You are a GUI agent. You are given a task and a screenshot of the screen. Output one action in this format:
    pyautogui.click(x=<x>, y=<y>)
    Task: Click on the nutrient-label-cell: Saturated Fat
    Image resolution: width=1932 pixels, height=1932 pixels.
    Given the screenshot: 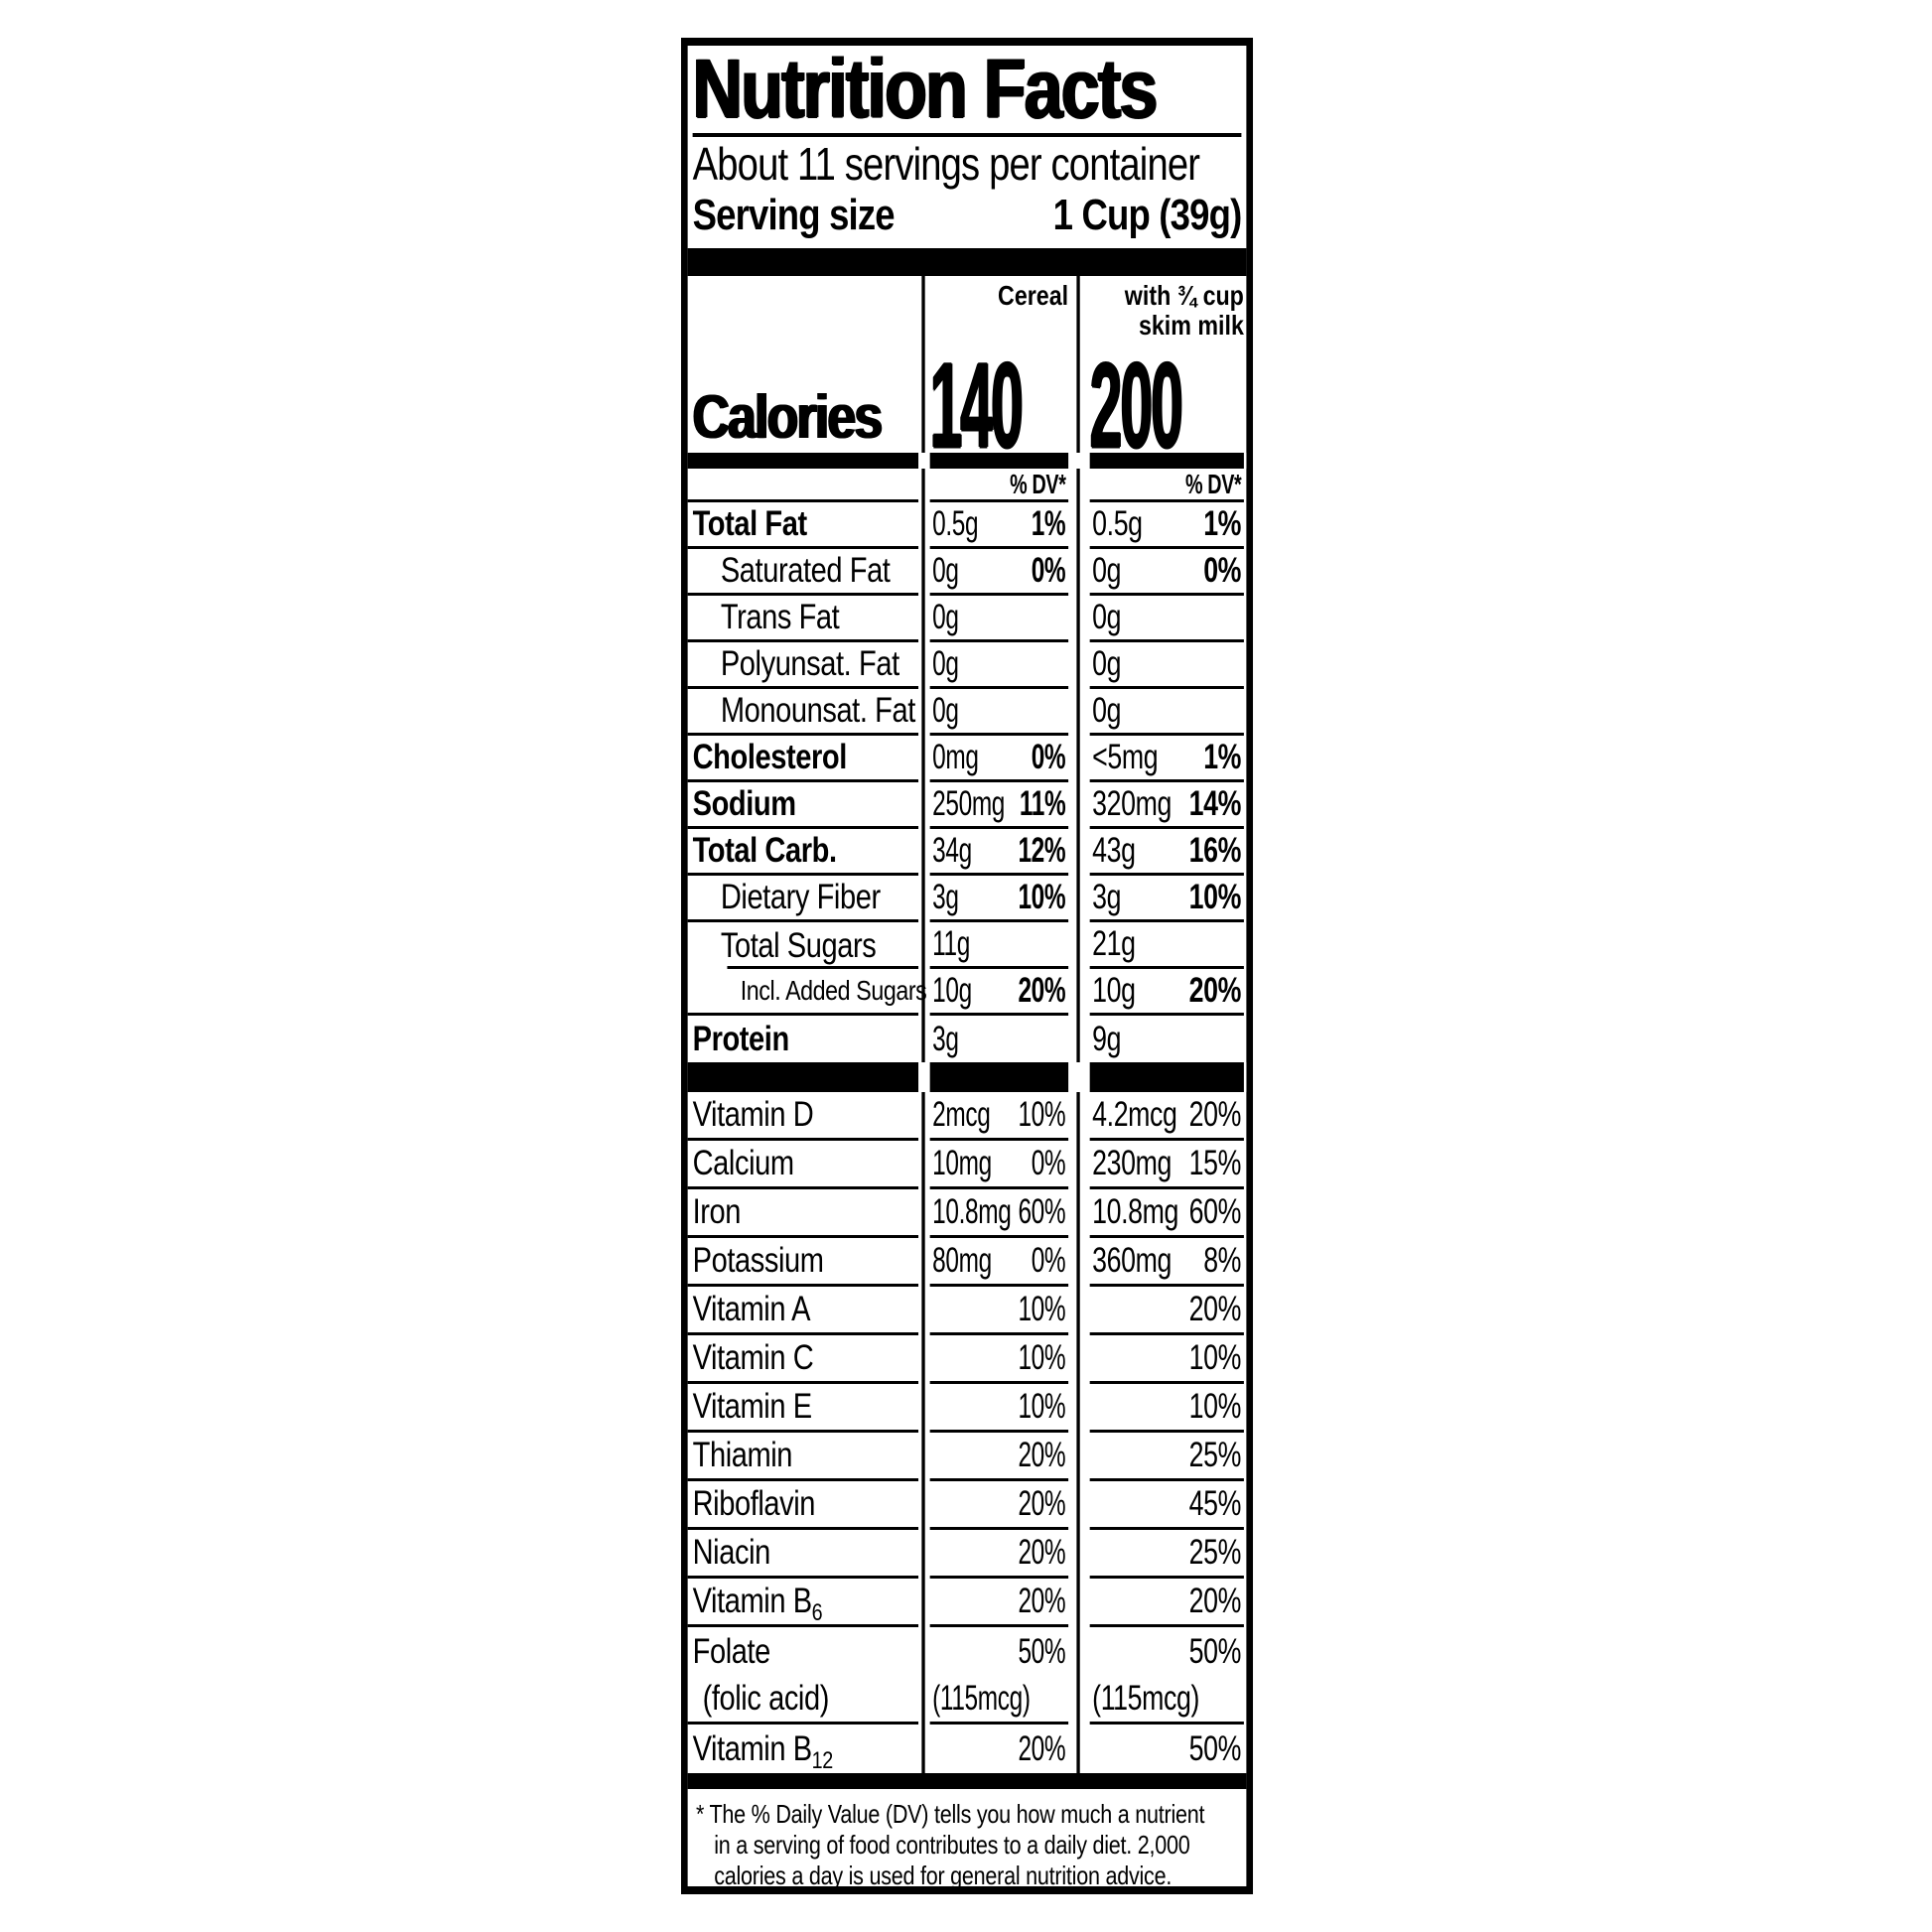 What is the action you would take?
    pyautogui.click(x=803, y=573)
    